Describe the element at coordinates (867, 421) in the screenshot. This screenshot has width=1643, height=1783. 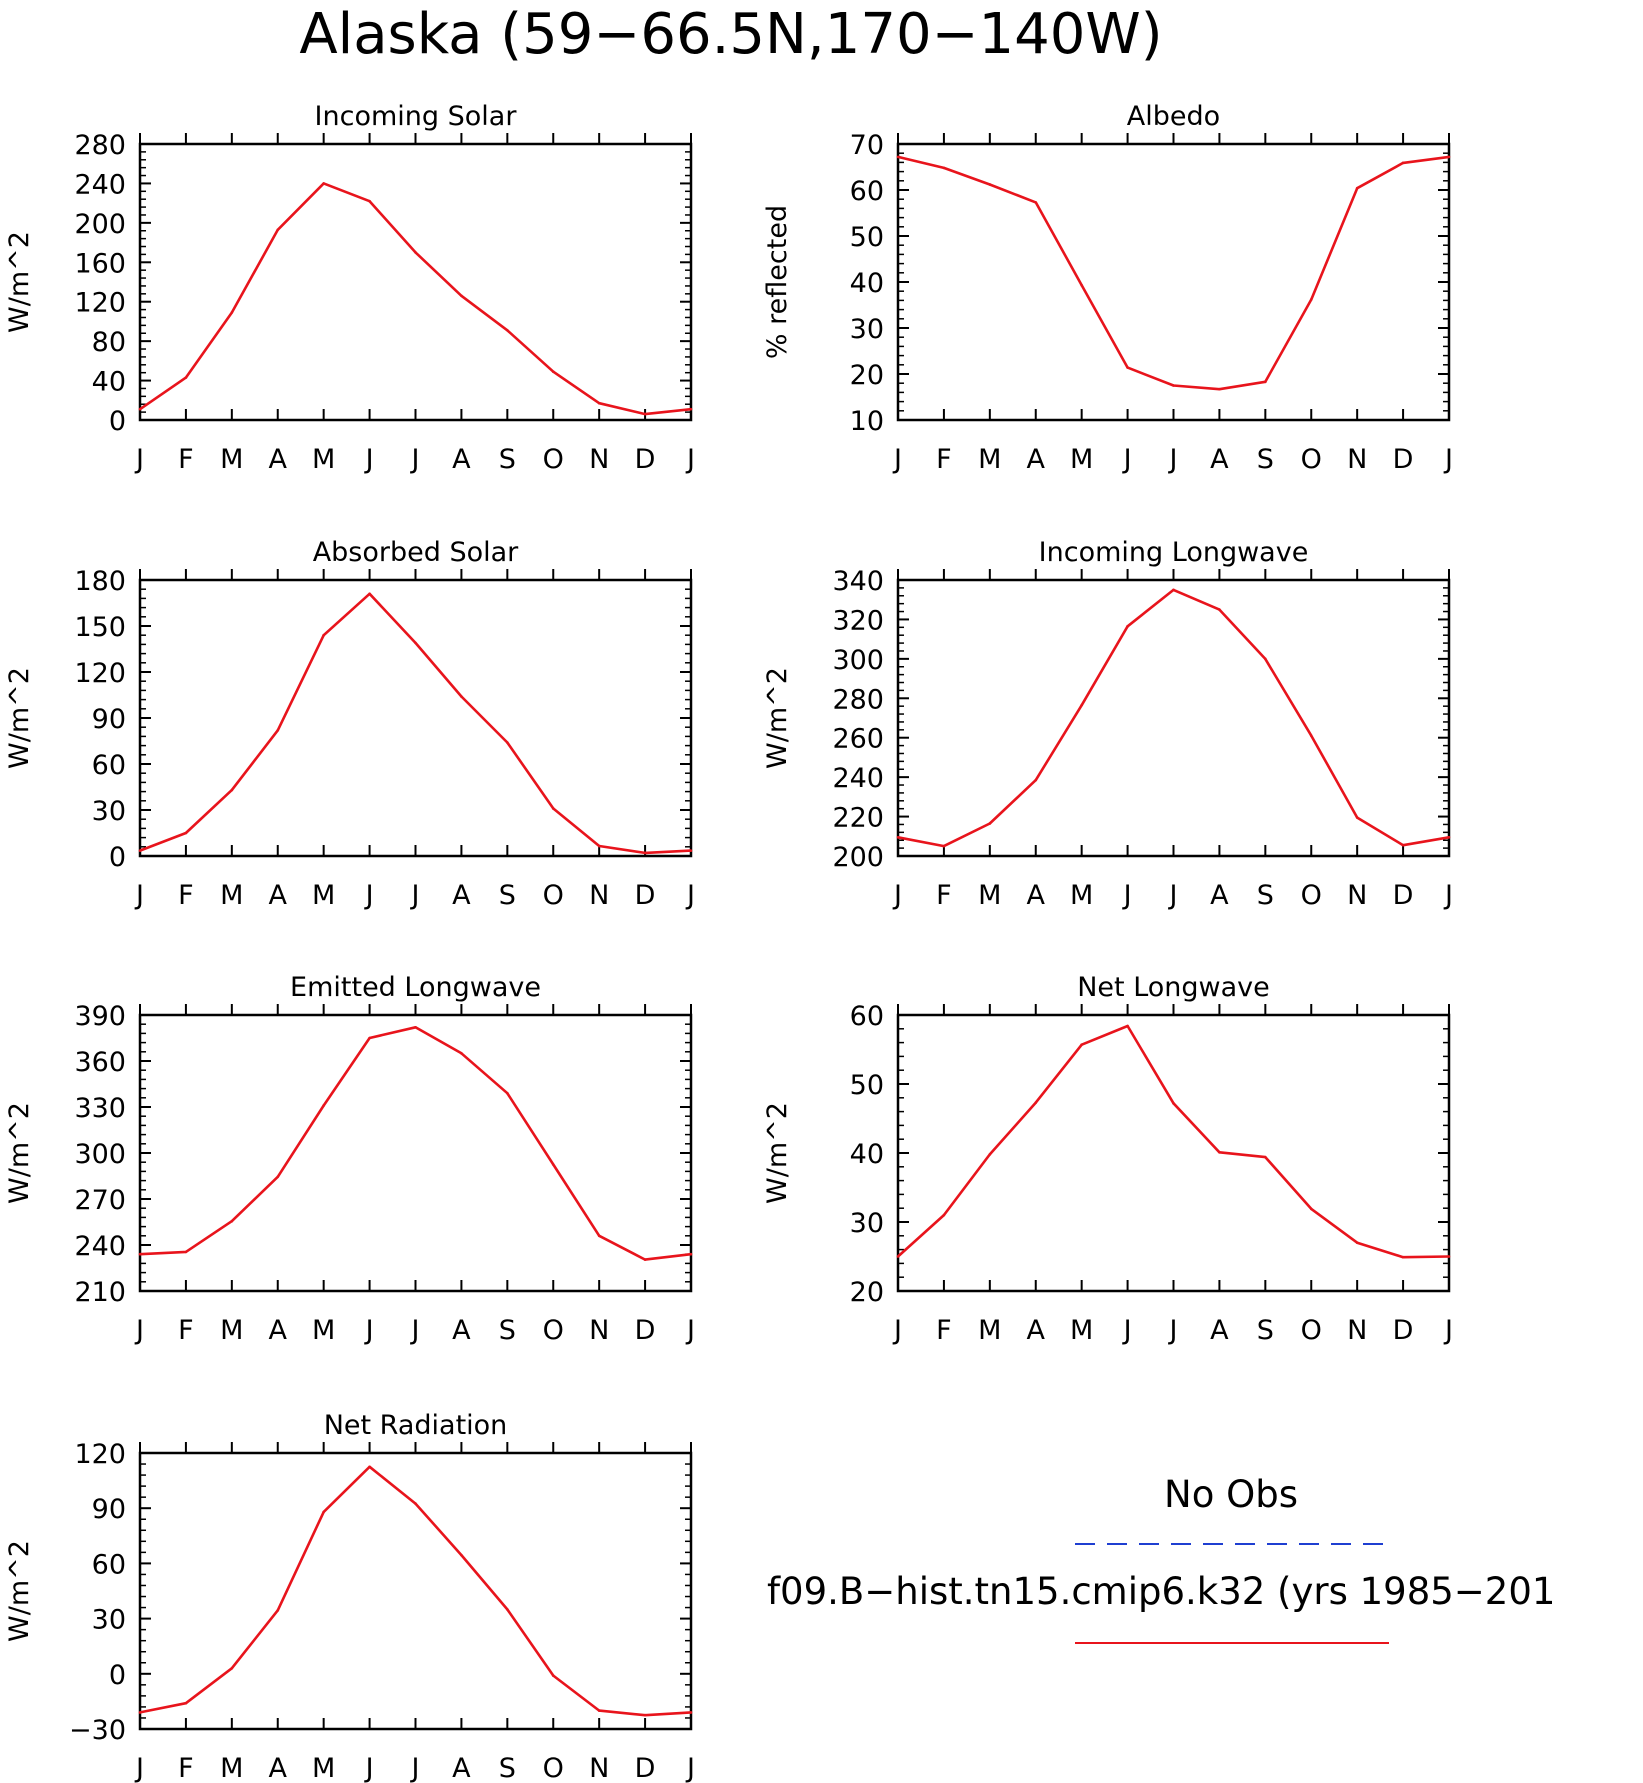
I see `y-tick-label: 10` at that location.